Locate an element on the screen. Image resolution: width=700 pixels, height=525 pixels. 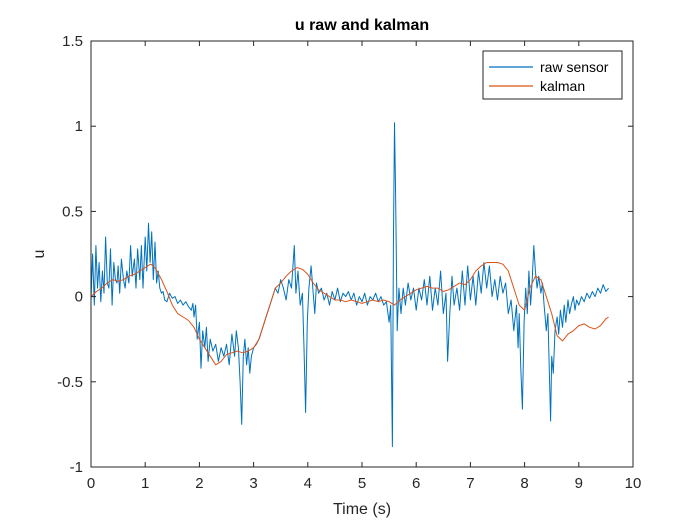
x-tick-label: 9 is located at coordinates (579, 483).